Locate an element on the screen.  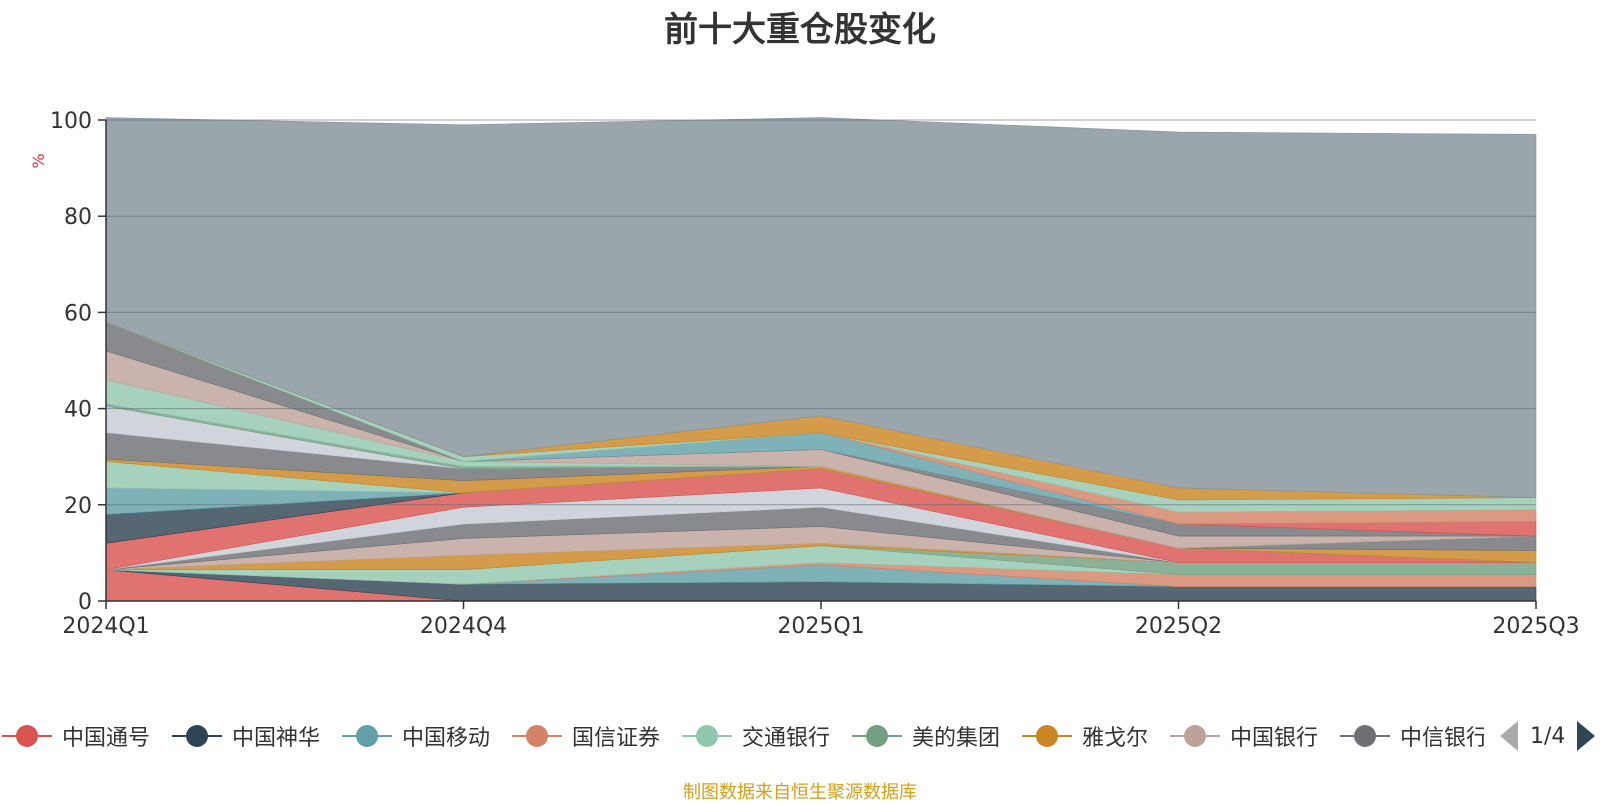
legend-item: 国信证券 is located at coordinates (586, 736).